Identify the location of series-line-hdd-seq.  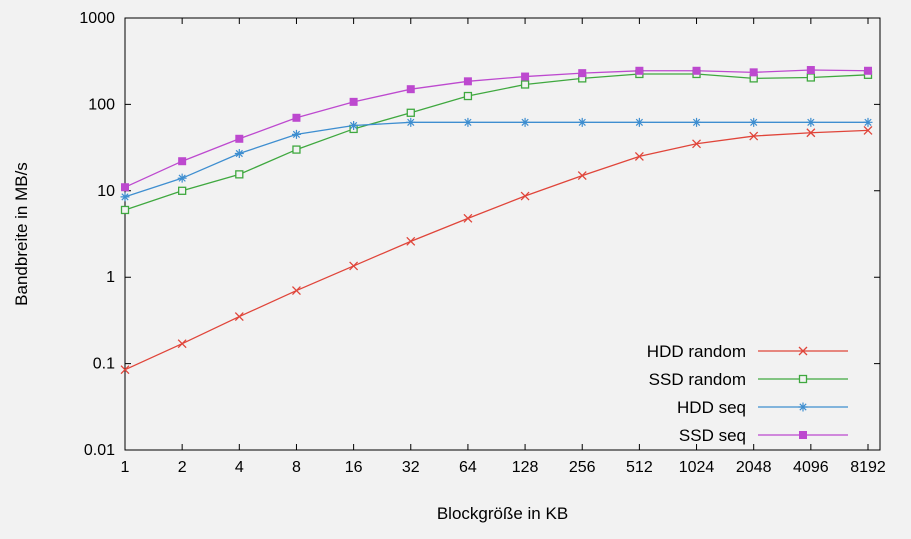
(496, 159).